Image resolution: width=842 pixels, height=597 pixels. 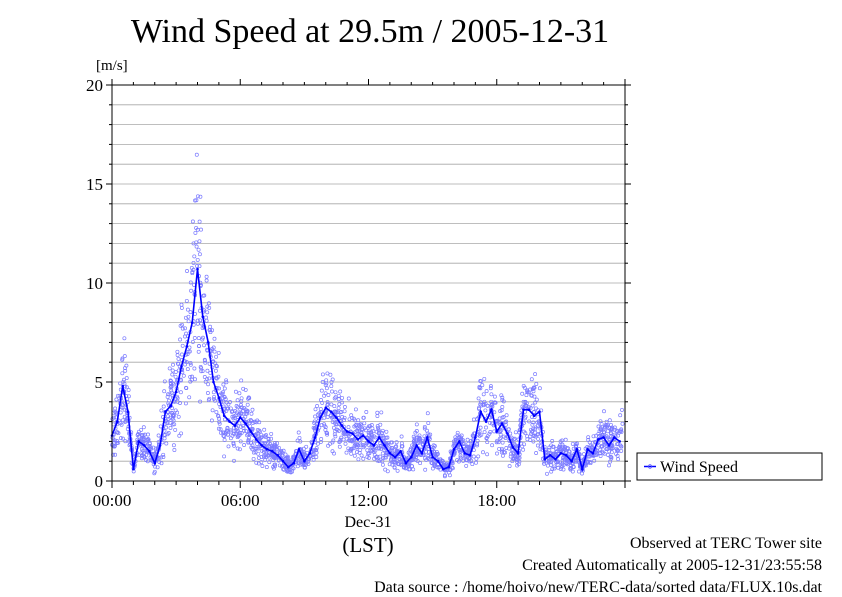 I want to click on legend: Wind Speed, so click(x=729, y=466).